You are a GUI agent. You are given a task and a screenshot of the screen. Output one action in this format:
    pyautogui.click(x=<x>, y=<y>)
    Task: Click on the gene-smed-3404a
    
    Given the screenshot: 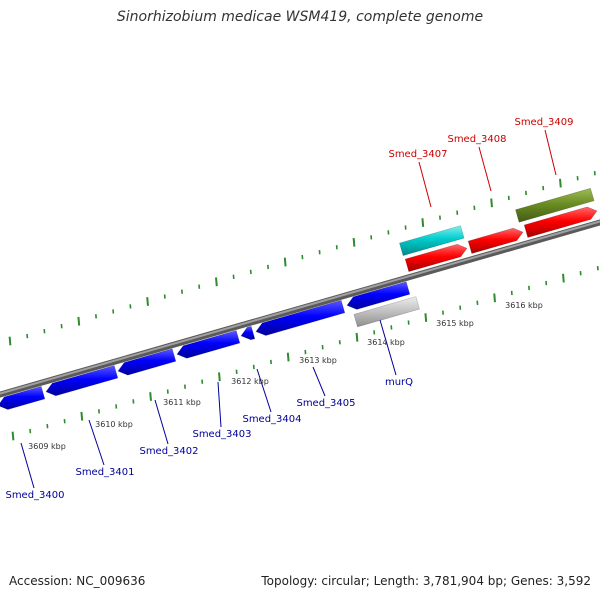 What is the action you would take?
    pyautogui.click(x=248, y=333)
    